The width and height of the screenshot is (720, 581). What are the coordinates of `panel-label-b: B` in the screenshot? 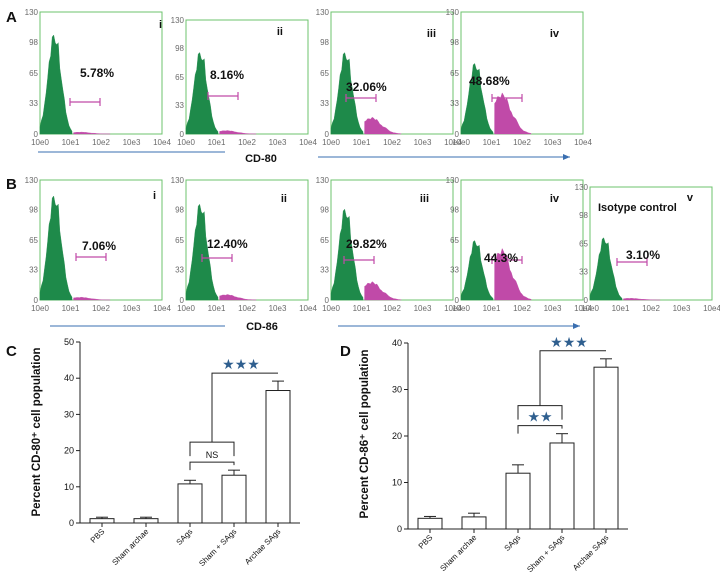 It's located at (11, 184).